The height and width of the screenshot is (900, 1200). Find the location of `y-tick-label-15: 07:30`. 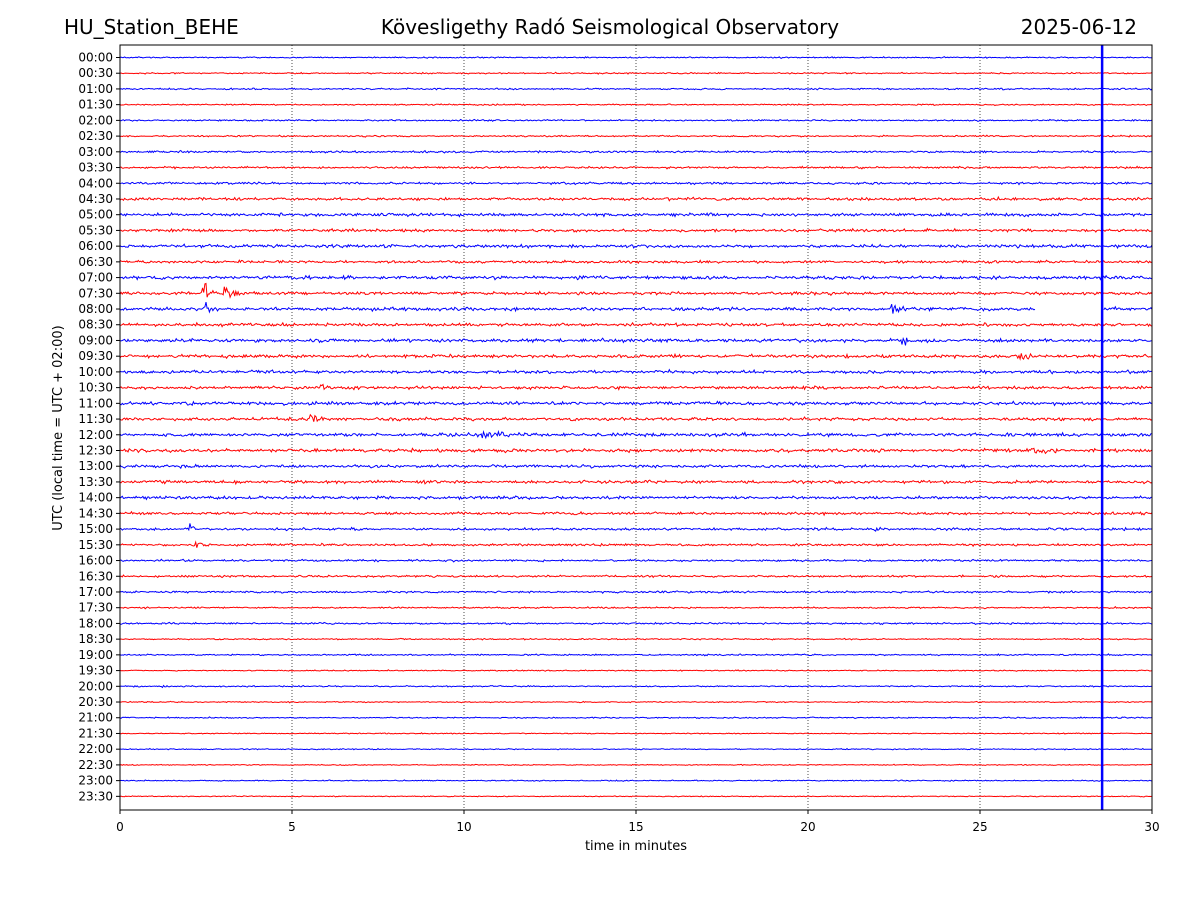

y-tick-label-15: 07:30 is located at coordinates (95, 293).